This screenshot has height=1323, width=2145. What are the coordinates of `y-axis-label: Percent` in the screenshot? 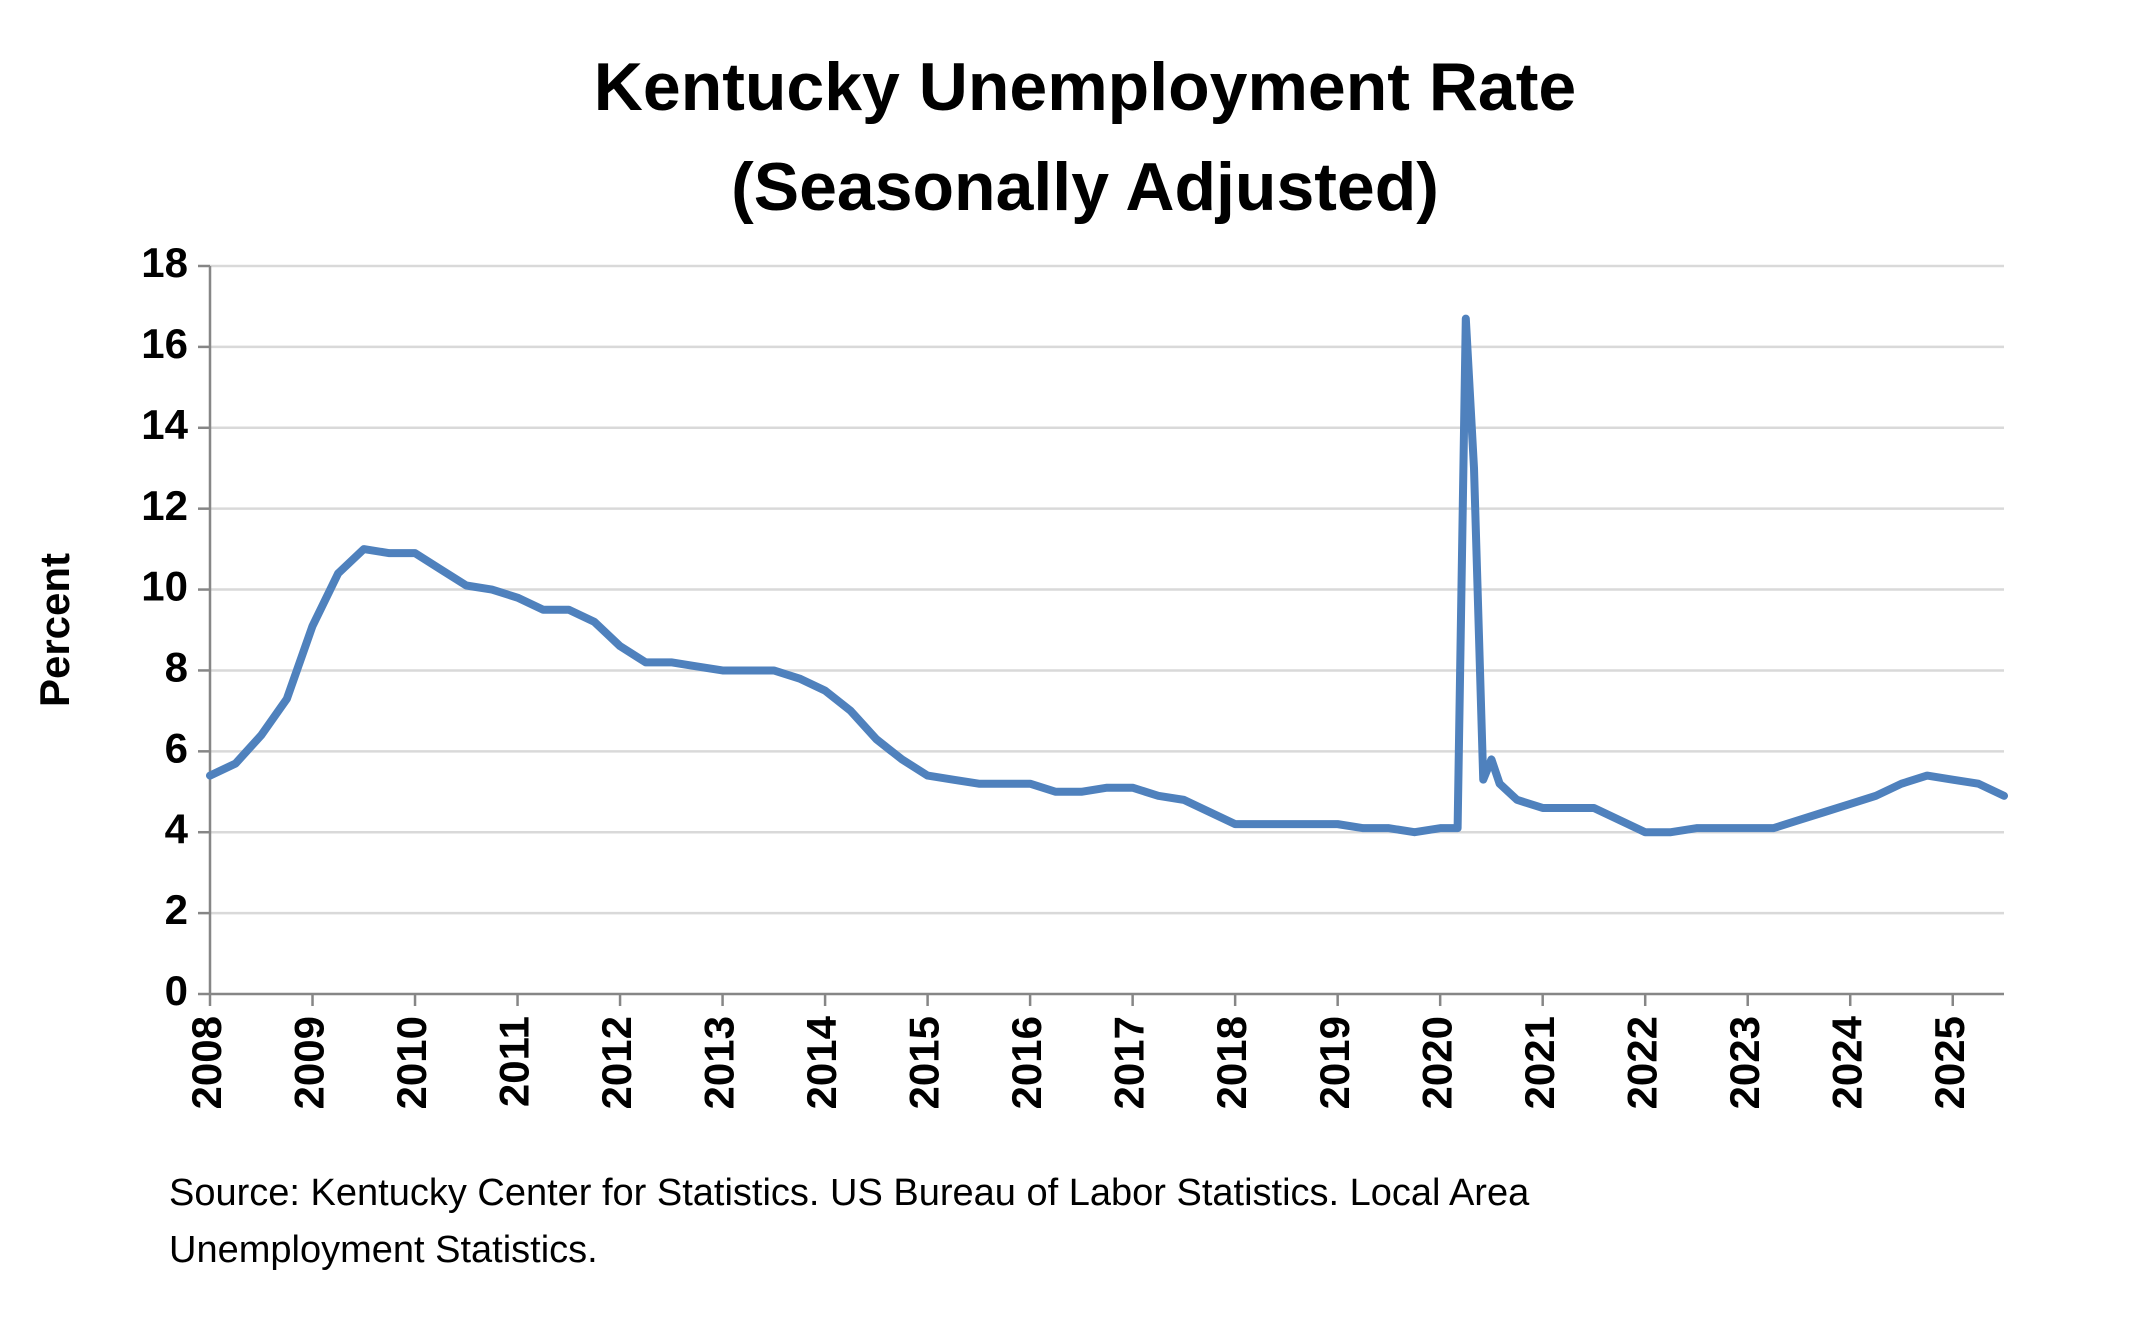 It's located at (54, 630).